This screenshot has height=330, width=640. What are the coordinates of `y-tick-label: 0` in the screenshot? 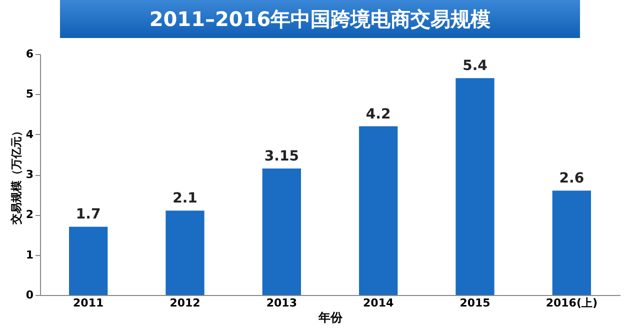 It's located at (30, 295).